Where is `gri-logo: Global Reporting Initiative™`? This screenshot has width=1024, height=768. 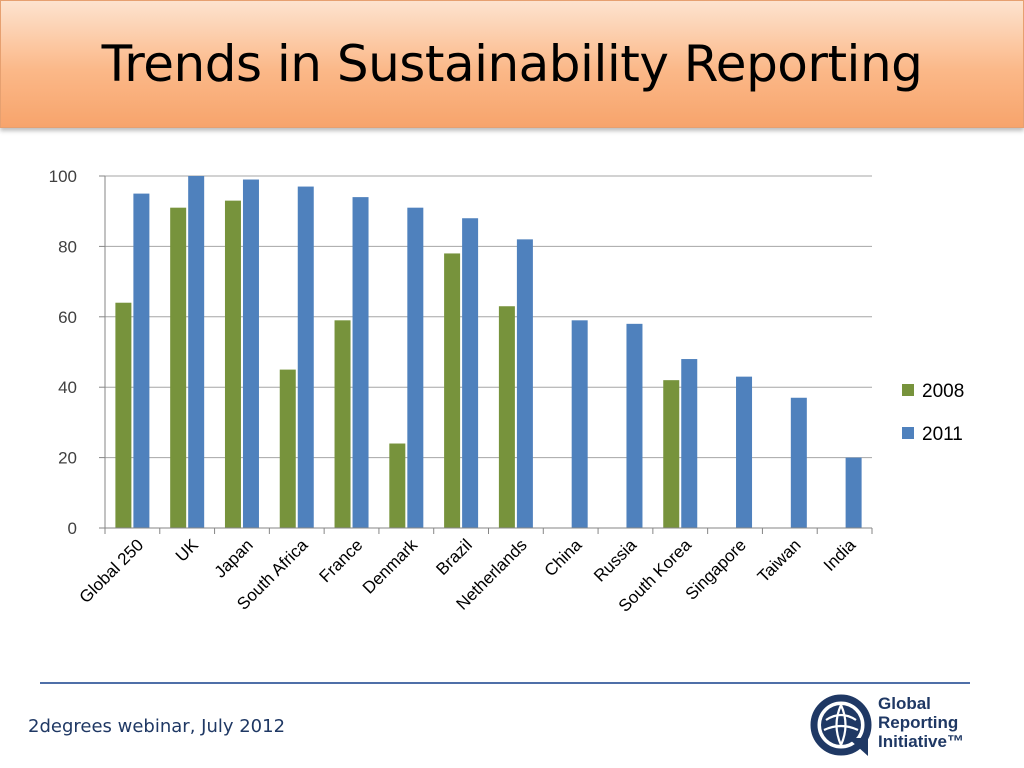
gri-logo: Global Reporting Initiative™ is located at coordinates (895, 725).